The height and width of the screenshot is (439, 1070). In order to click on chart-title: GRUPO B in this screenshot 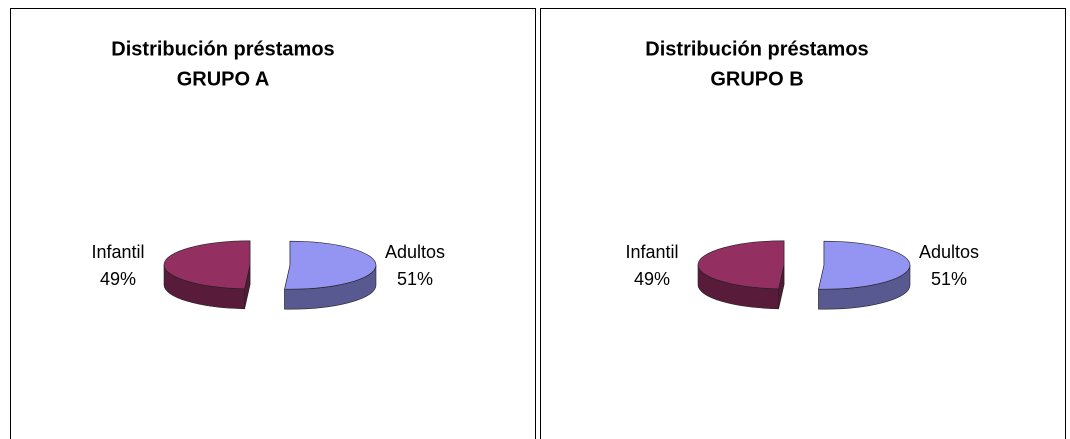, I will do `click(756, 79)`.